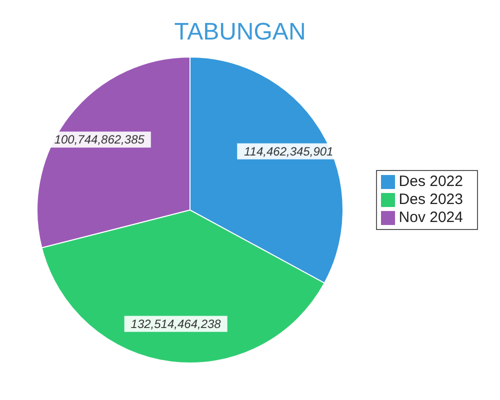 The height and width of the screenshot is (400, 500). What do you see at coordinates (289, 151) in the screenshot?
I see `data-label: 114,462,345,901` at bounding box center [289, 151].